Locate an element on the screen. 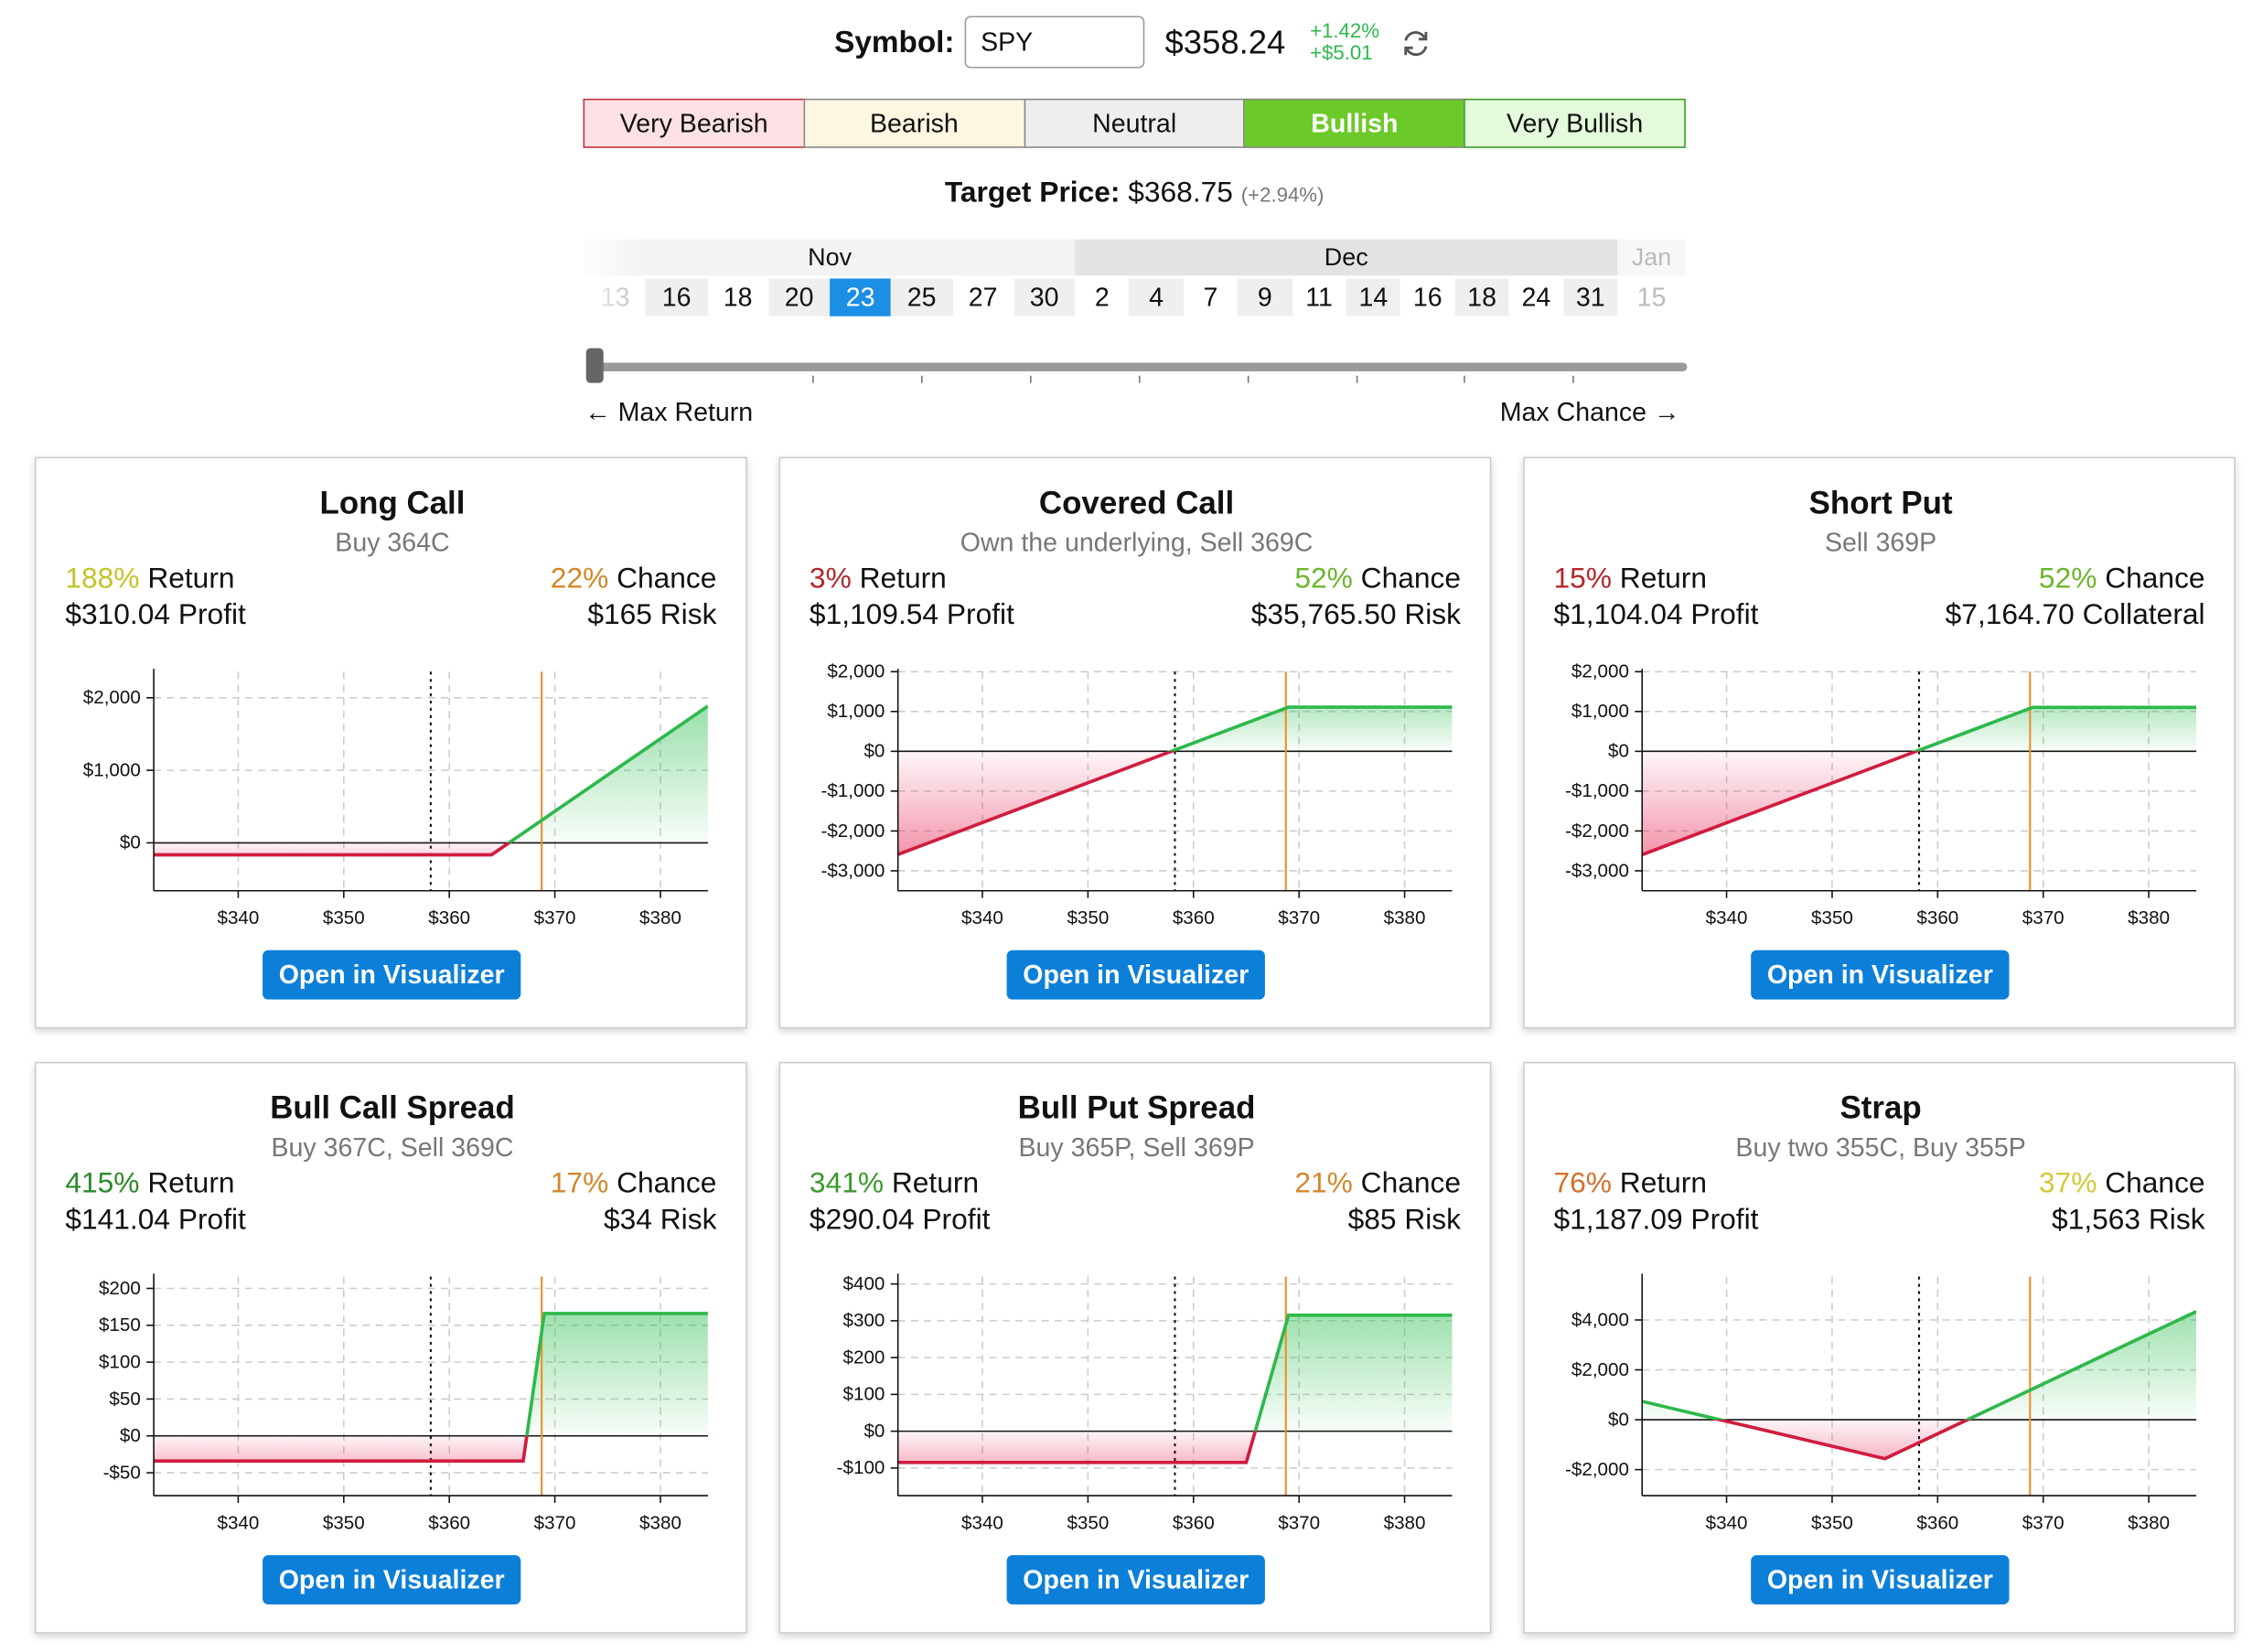 The height and width of the screenshot is (1652, 2263). day-button: 11 is located at coordinates (1319, 297).